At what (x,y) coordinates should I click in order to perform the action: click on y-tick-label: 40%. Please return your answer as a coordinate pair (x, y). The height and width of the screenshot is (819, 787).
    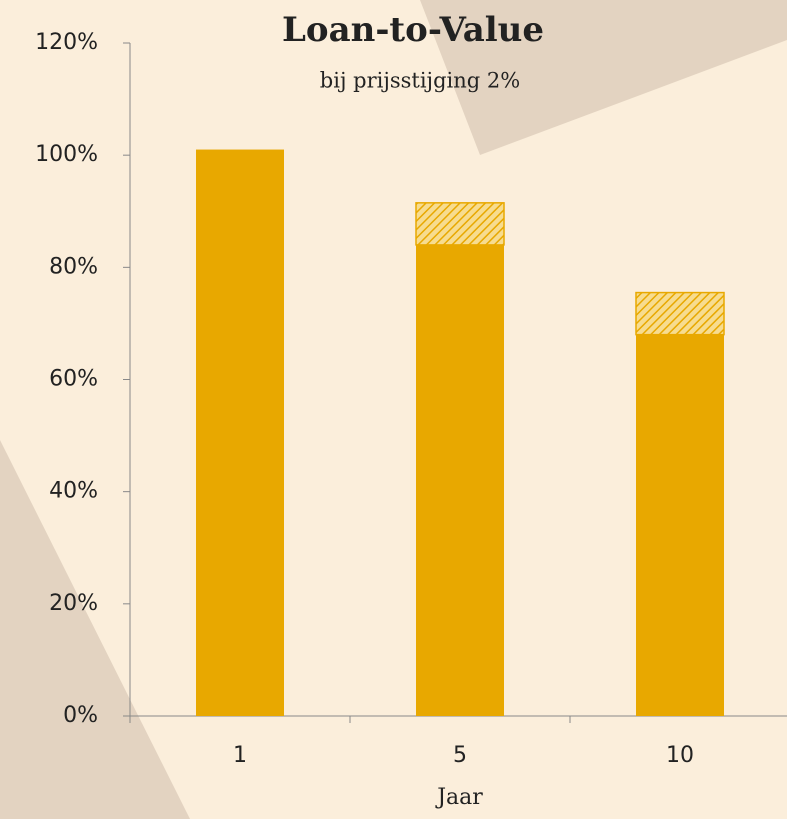
    Looking at the image, I should click on (73, 491).